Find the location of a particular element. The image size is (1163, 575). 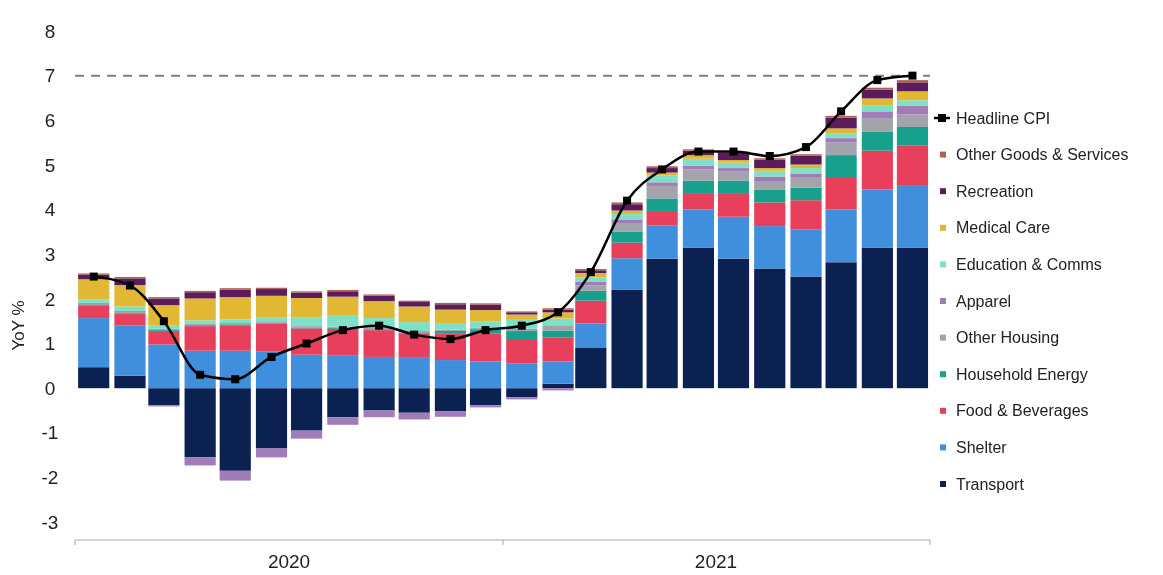

legend-label: Other Housing is located at coordinates (1008, 338).